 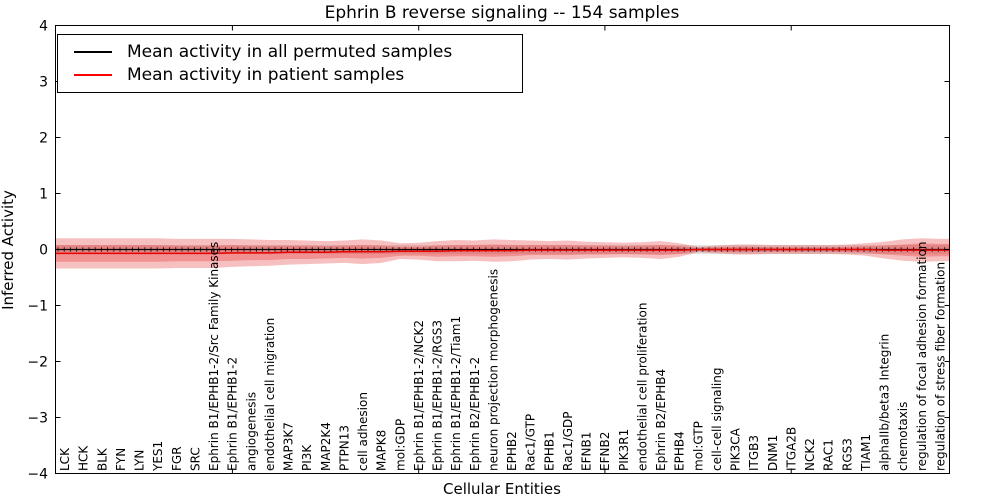 What do you see at coordinates (587, 451) in the screenshot?
I see `x-tick-label: EFNB1` at bounding box center [587, 451].